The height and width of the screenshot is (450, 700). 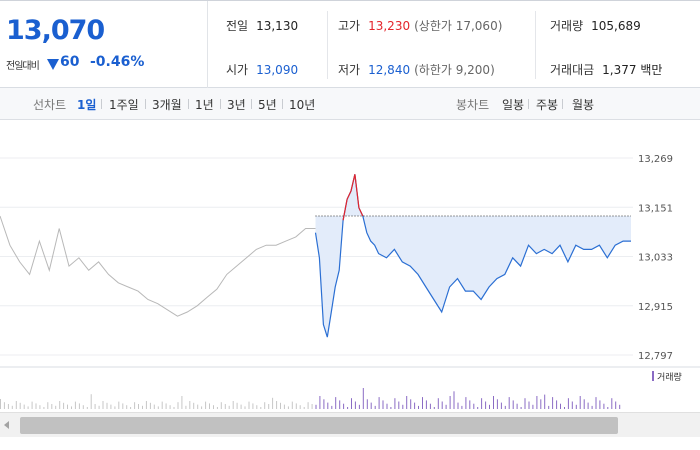 I want to click on change-value: 60, so click(x=70, y=62).